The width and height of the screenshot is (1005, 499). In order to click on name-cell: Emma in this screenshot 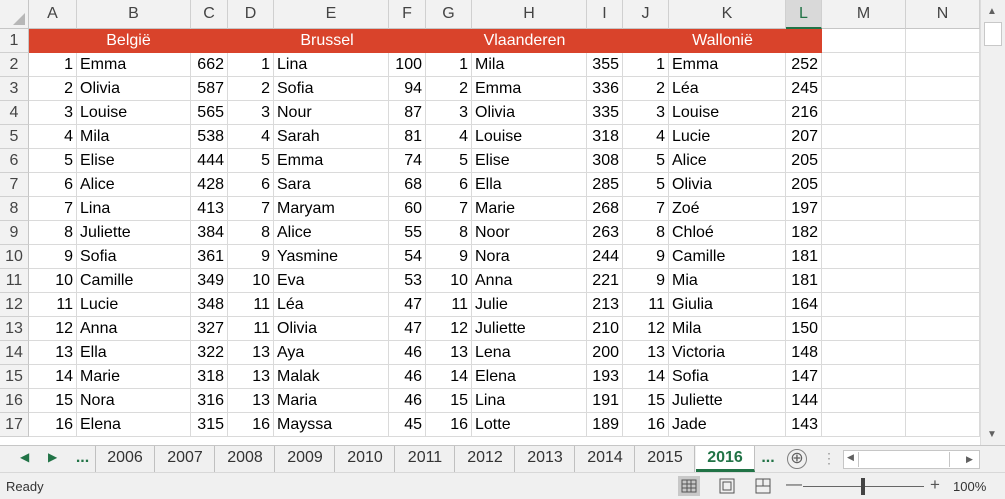, I will do `click(529, 89)`.